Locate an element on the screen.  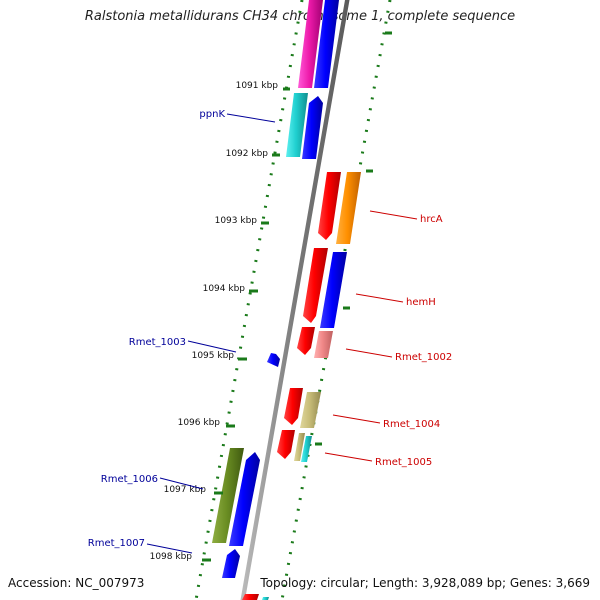
gene-label-Rmet_1006: Rmet_1006 is located at coordinates (129, 479).